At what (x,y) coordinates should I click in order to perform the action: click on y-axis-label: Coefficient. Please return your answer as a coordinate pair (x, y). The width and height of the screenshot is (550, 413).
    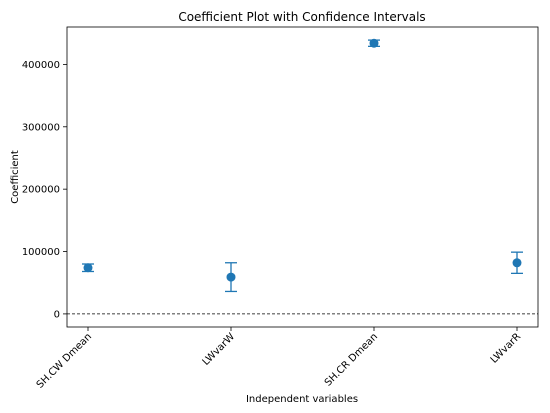
    Looking at the image, I should click on (15, 177).